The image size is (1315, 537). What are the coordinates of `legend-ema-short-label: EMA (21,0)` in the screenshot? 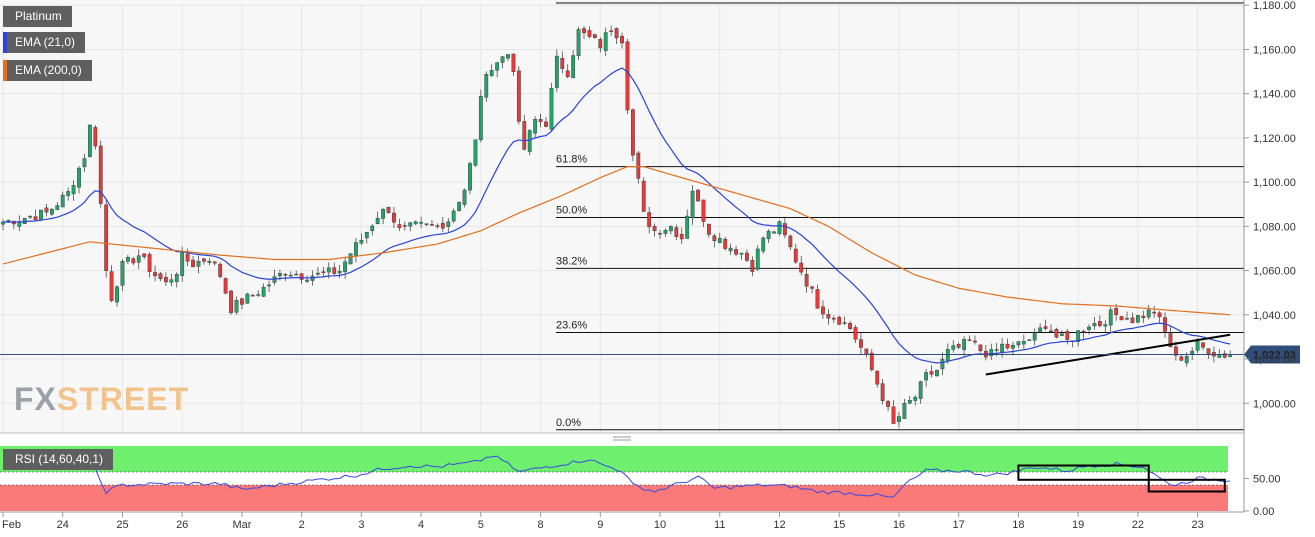 It's located at (46, 42).